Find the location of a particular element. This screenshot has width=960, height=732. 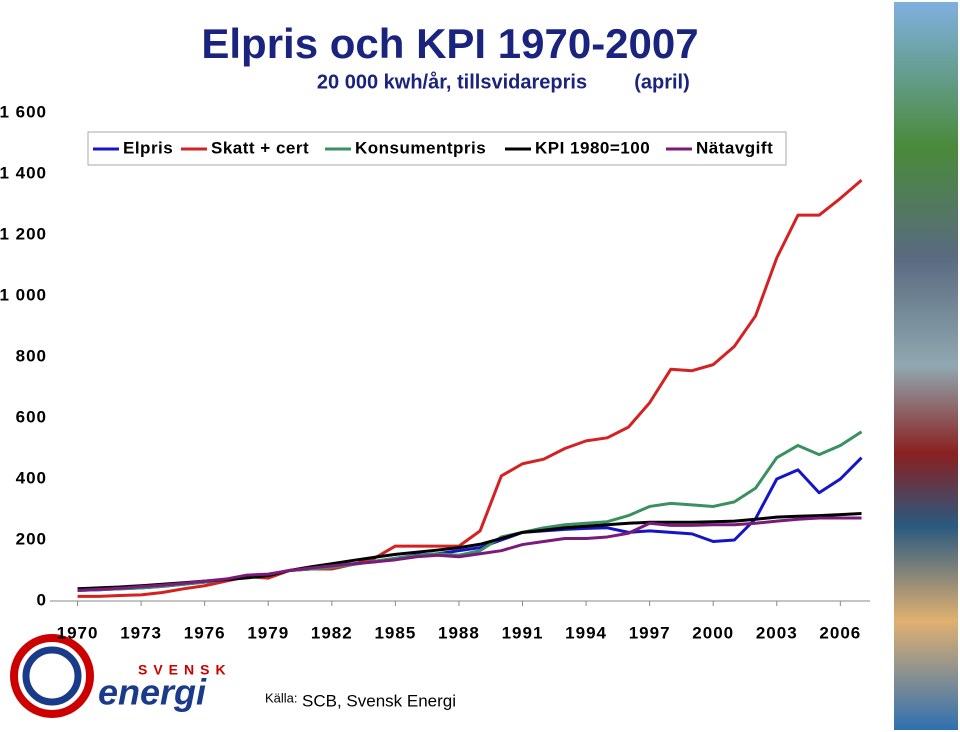

x-tick-label: 2000 is located at coordinates (713, 632).